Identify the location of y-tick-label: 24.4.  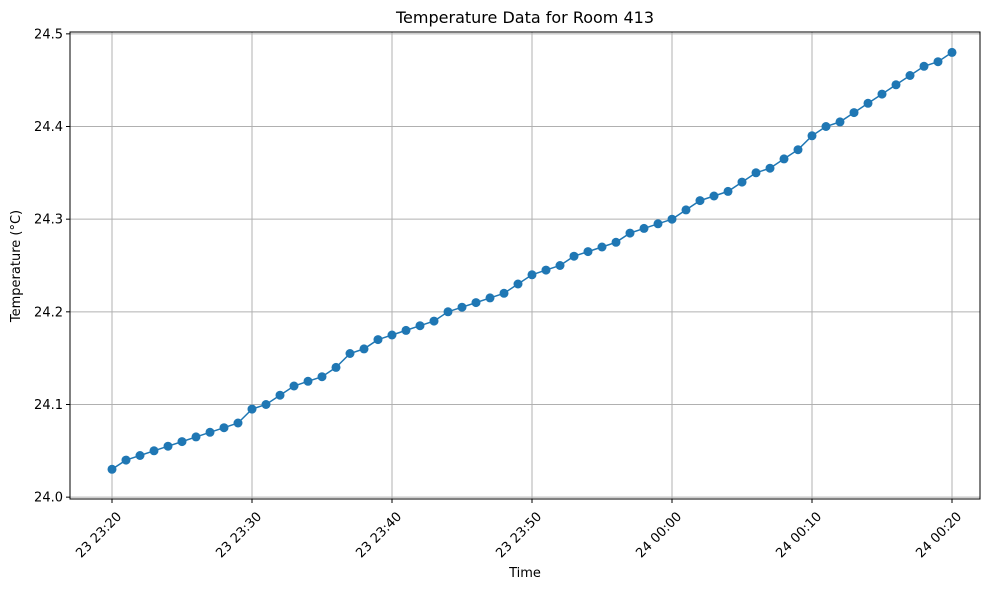
(48, 127).